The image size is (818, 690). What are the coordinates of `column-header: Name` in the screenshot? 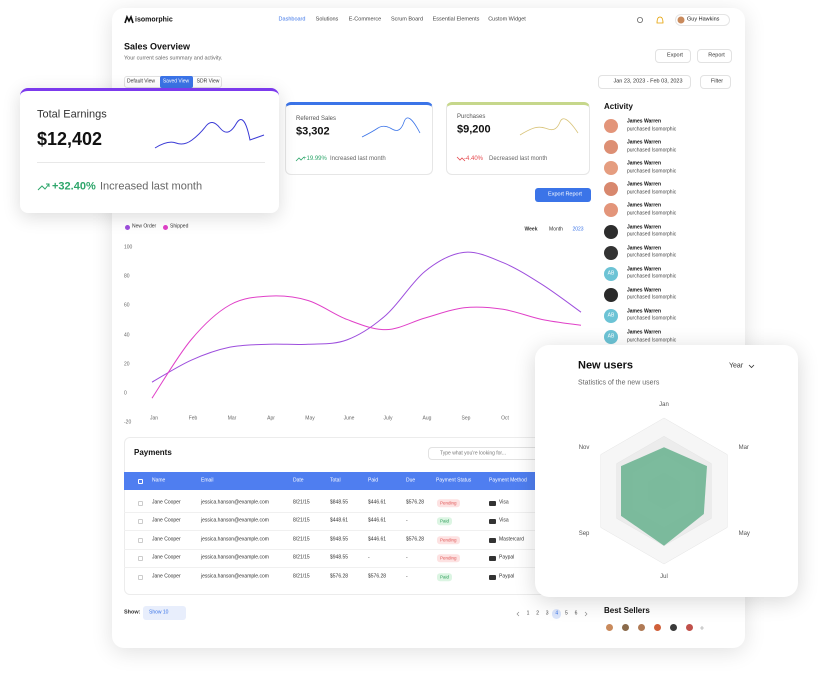 It's located at (159, 480).